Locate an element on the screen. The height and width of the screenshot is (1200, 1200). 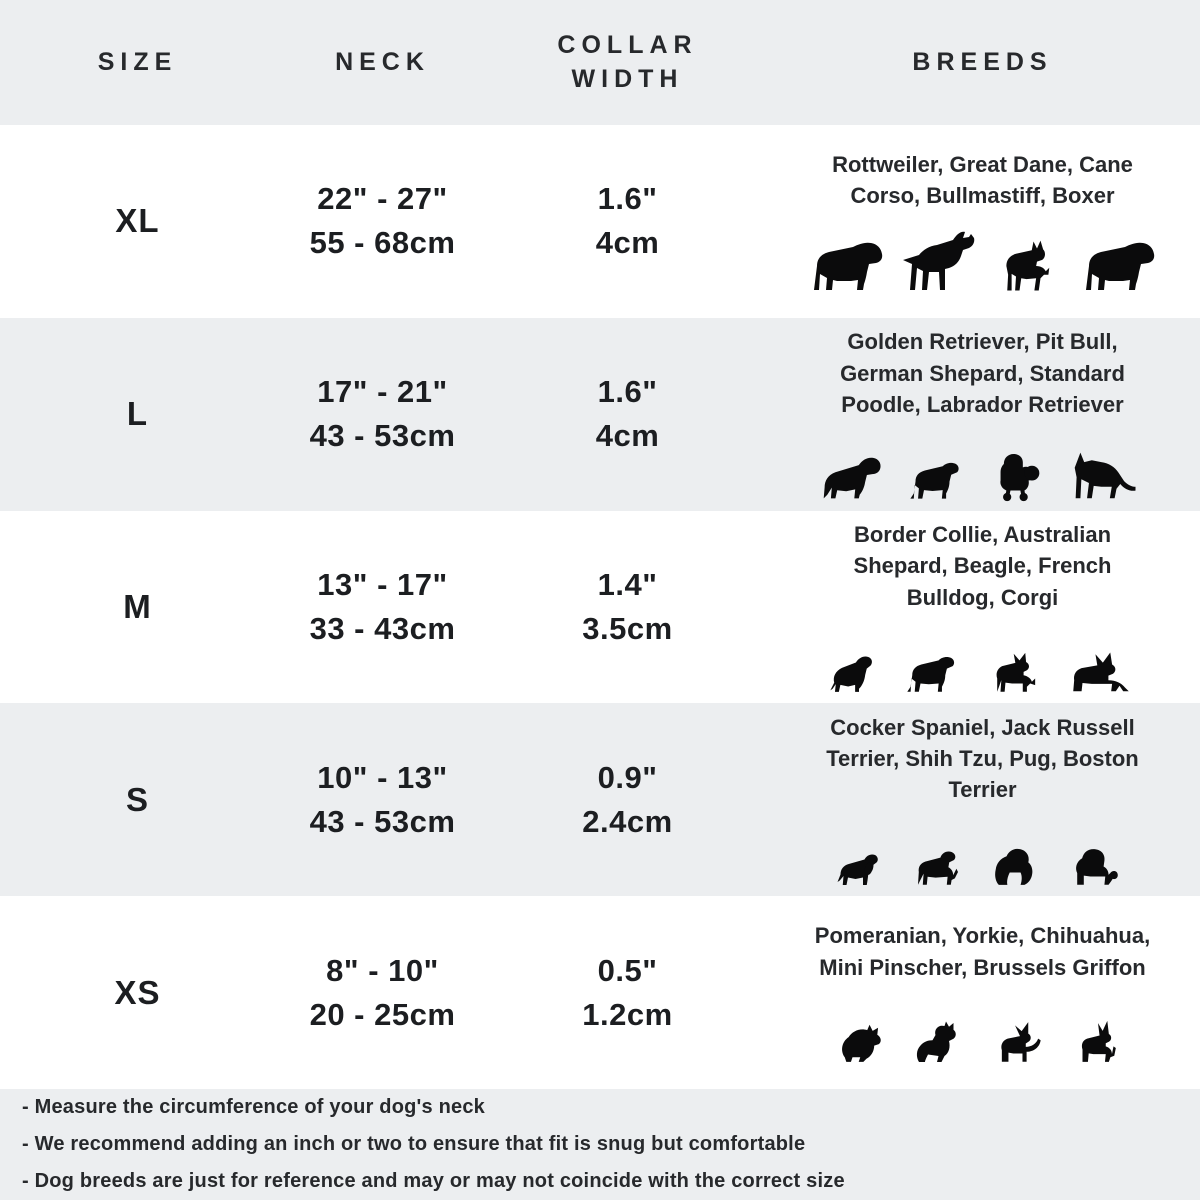
neck-inches: 17" - 21" is located at coordinates (382, 392).